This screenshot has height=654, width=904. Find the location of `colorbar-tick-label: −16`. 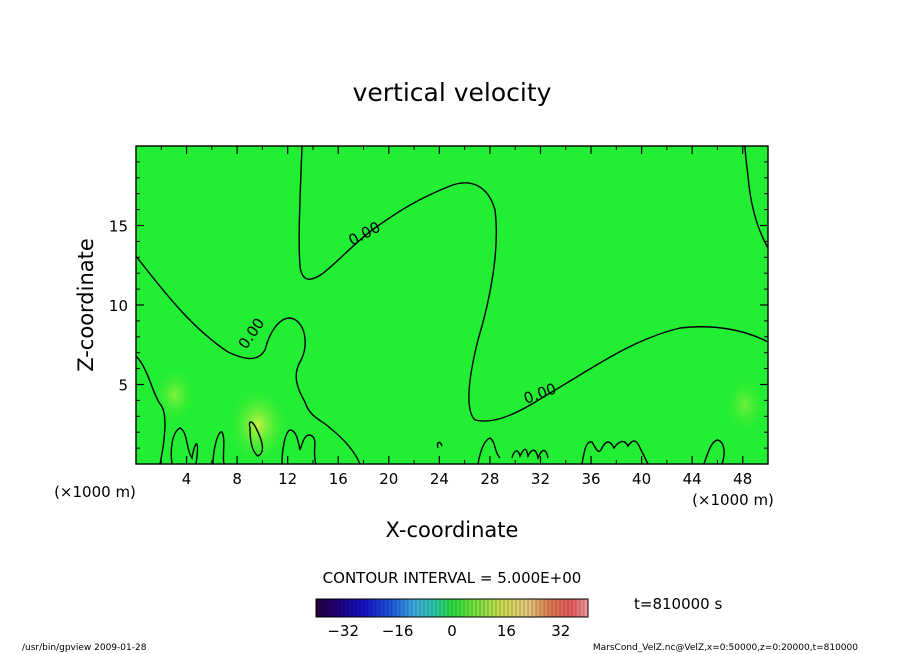

colorbar-tick-label: −16 is located at coordinates (398, 631).